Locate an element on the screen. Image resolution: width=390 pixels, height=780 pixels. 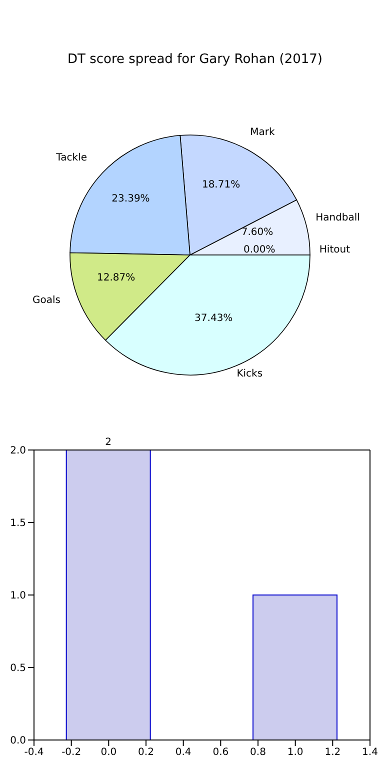
data-label: 2 is located at coordinates (108, 442).